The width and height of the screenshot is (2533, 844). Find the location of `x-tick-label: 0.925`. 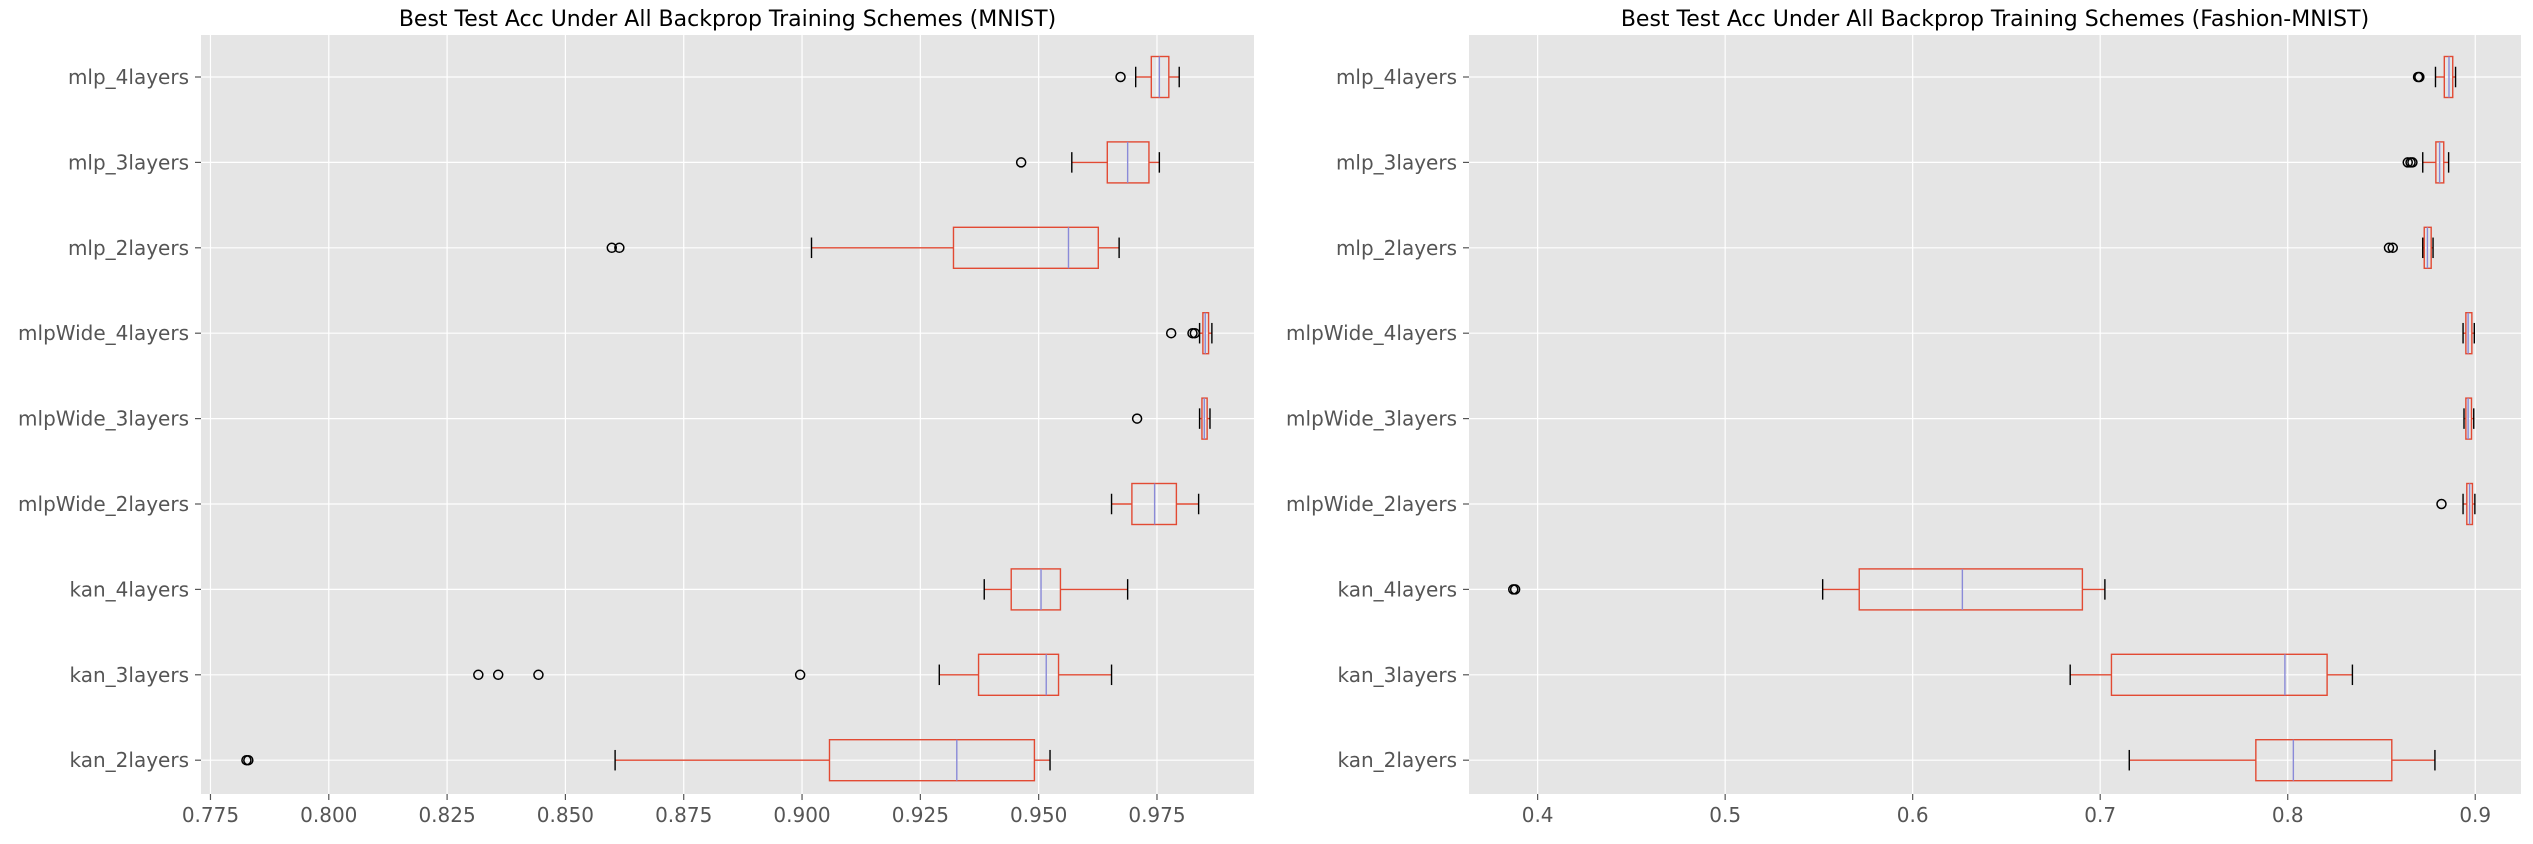

x-tick-label: 0.925 is located at coordinates (920, 815).